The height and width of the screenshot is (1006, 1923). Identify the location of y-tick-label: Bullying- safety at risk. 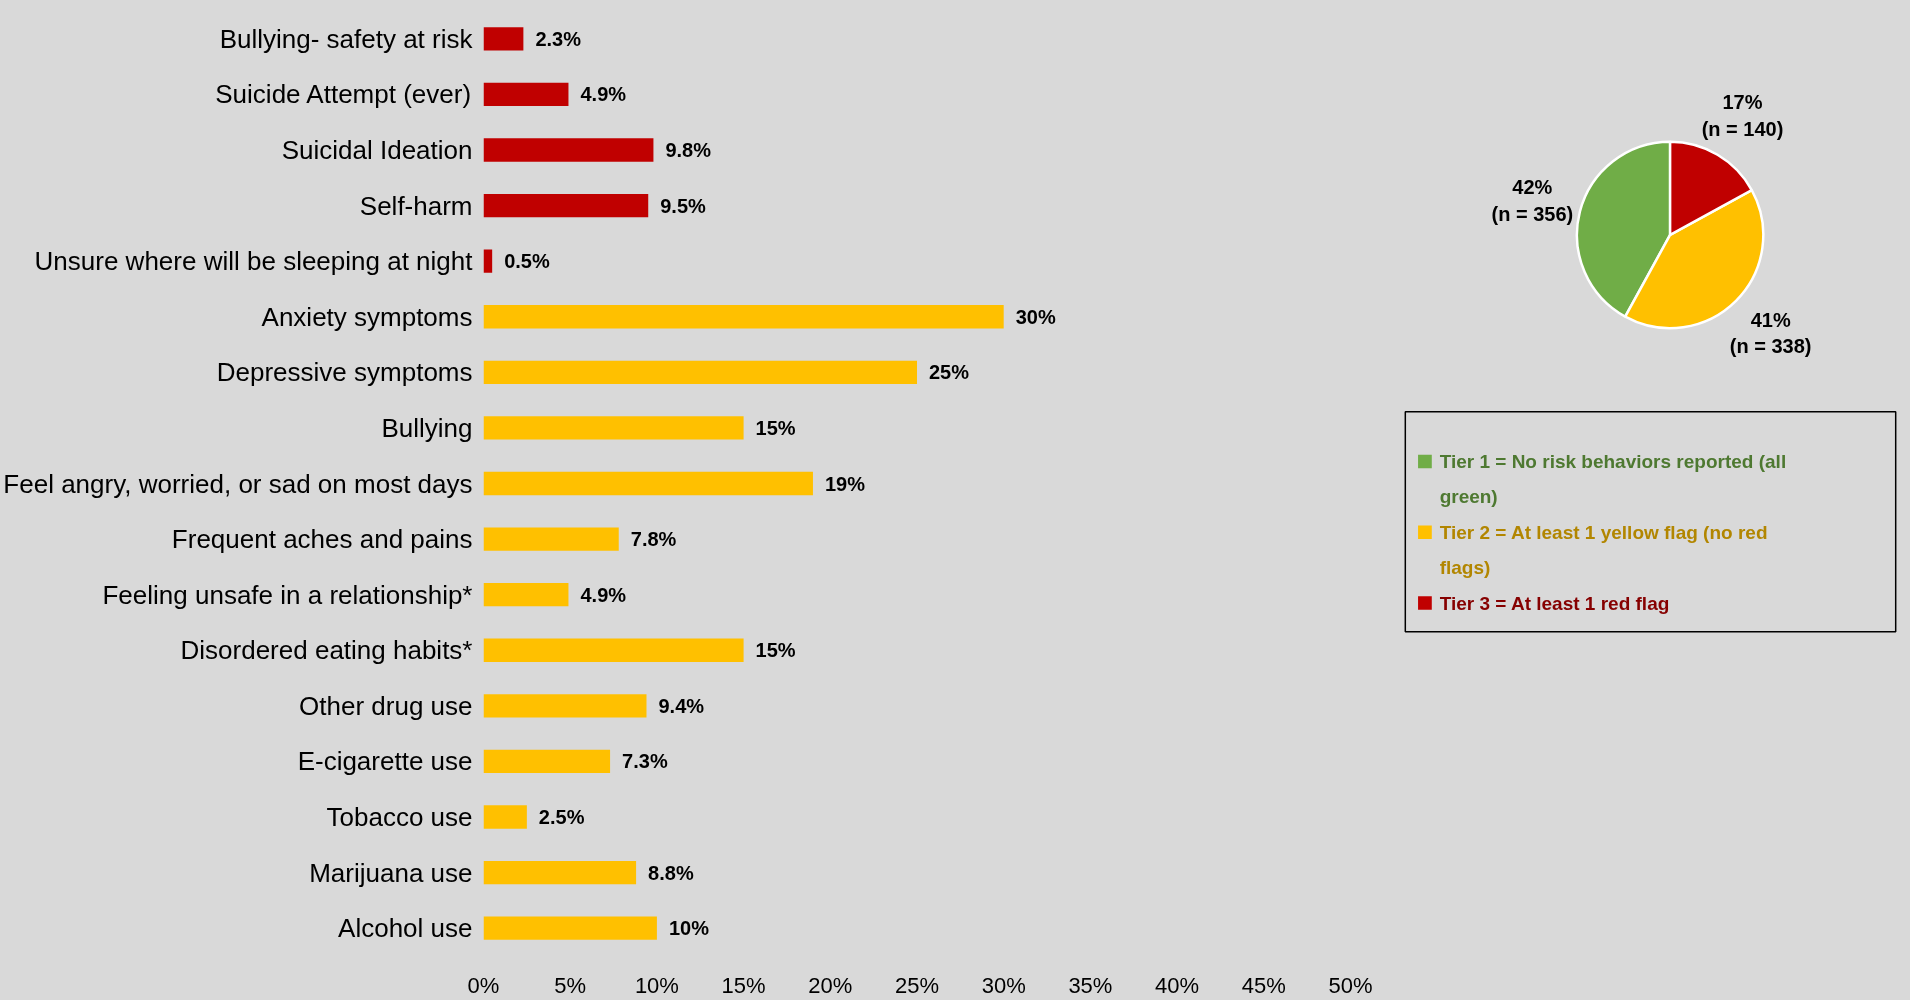
(346, 38).